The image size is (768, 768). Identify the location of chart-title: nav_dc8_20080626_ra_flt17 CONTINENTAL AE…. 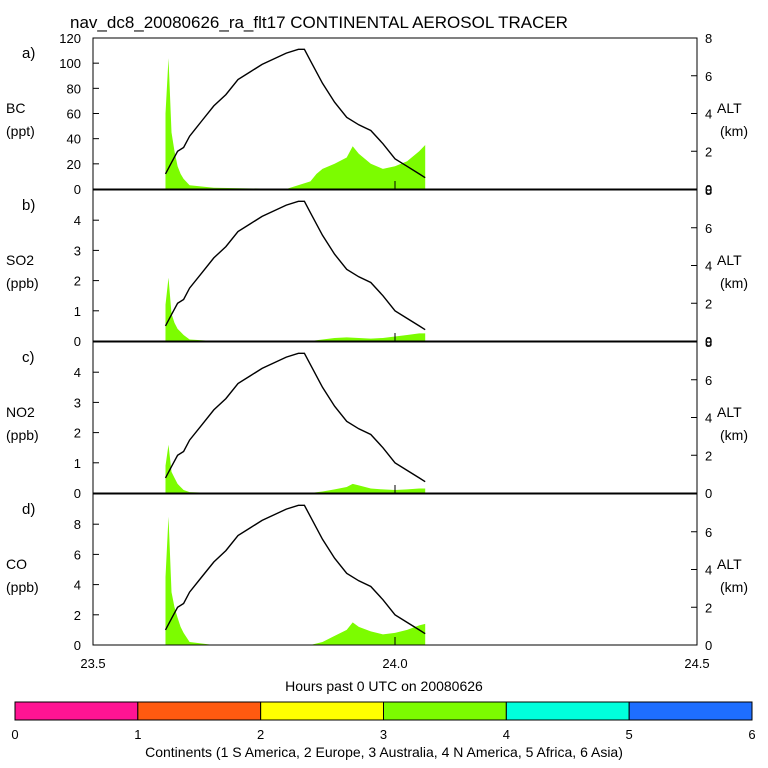
(319, 22).